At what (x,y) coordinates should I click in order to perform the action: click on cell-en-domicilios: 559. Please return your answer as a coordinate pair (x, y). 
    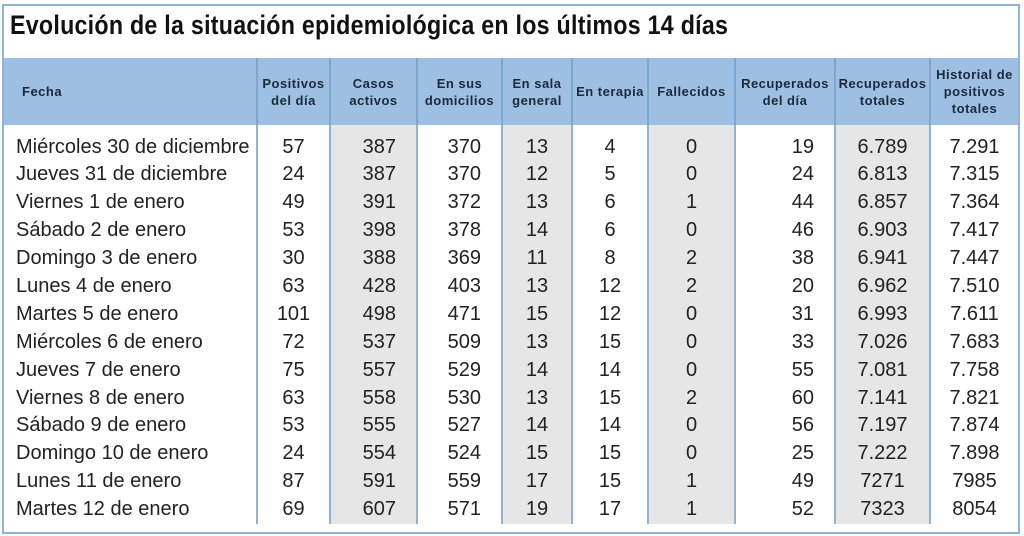
    Looking at the image, I should click on (459, 481).